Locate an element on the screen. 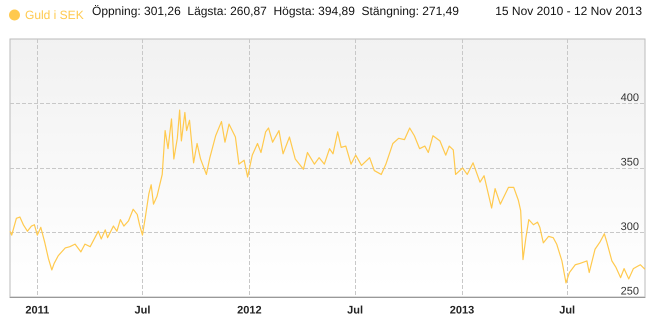 This screenshot has width=650, height=325. text: 15 Nov 2010 - 12 Nov 2013 is located at coordinates (568, 11).